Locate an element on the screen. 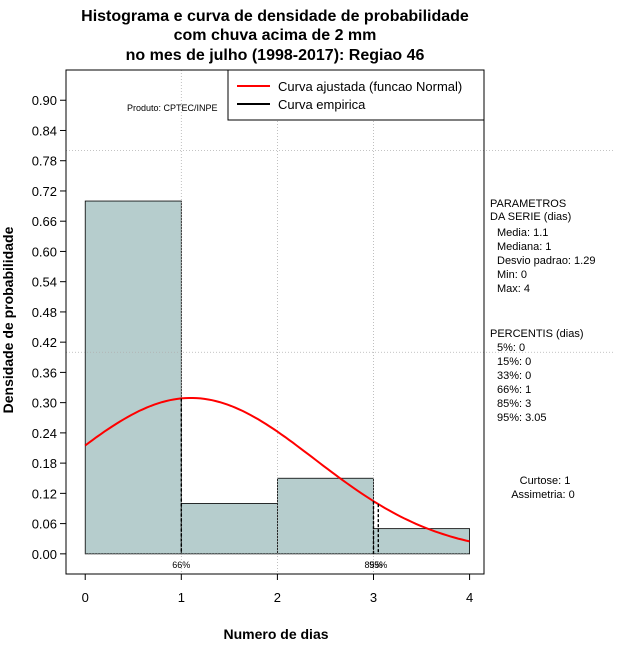 The height and width of the screenshot is (660, 640). param-desvio: Desvio padrao: 1.29 is located at coordinates (546, 261).